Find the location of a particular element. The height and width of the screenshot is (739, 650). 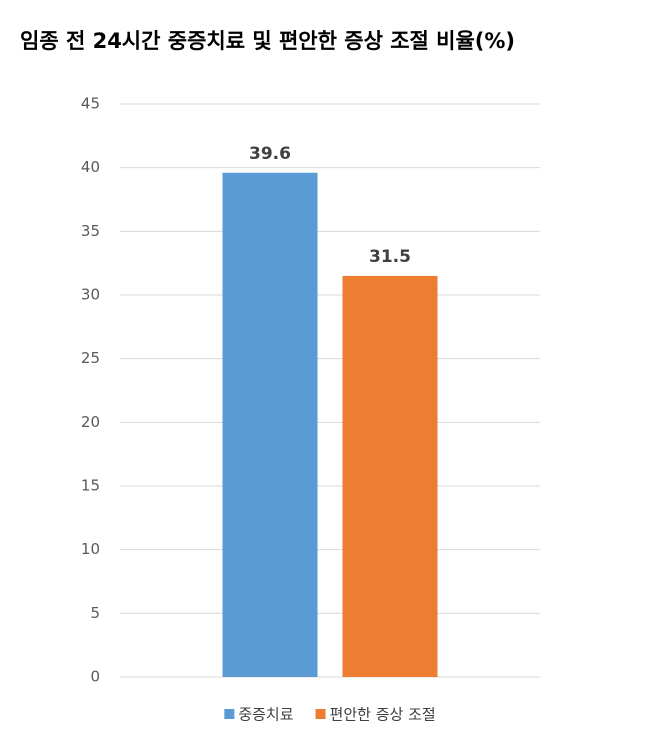

legend-label: 편안한 증상 조절 is located at coordinates (383, 715).